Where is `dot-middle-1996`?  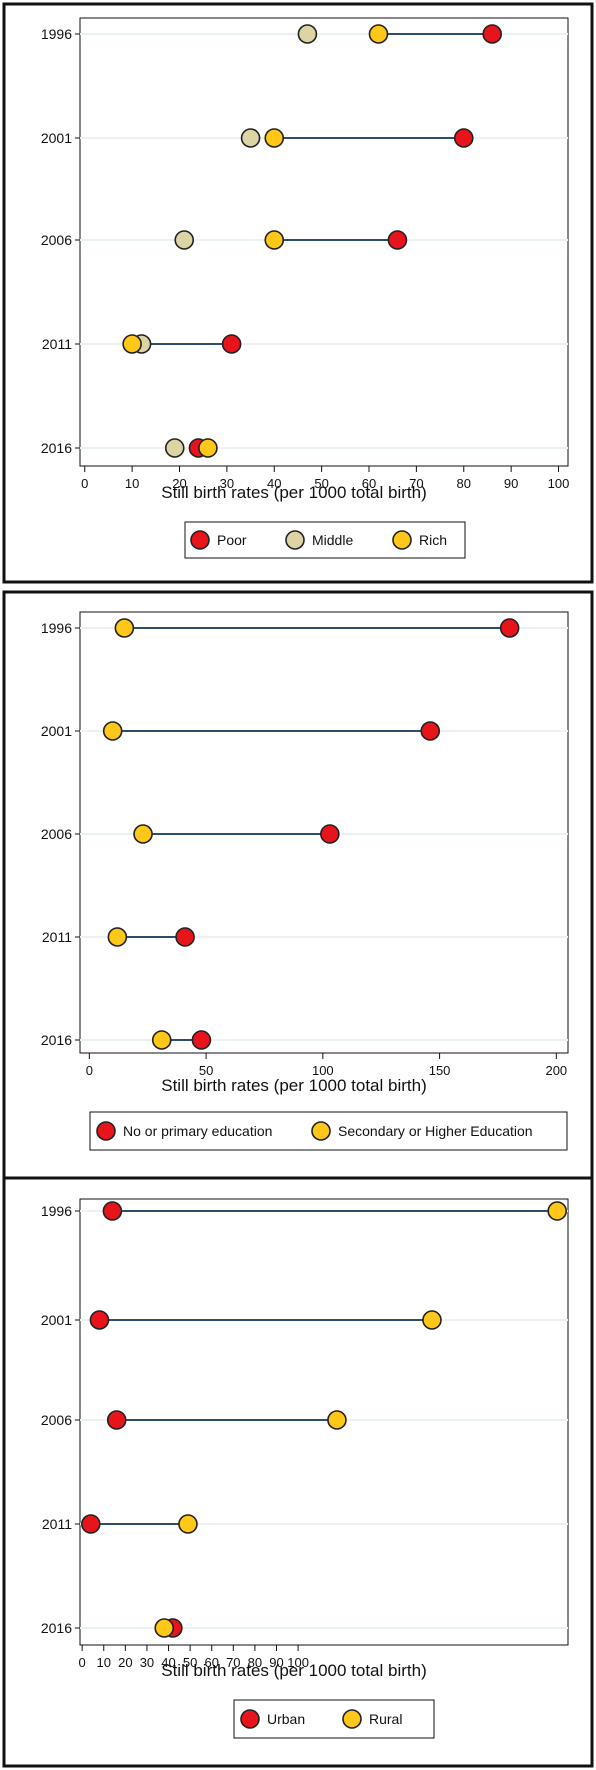
dot-middle-1996 is located at coordinates (307, 34).